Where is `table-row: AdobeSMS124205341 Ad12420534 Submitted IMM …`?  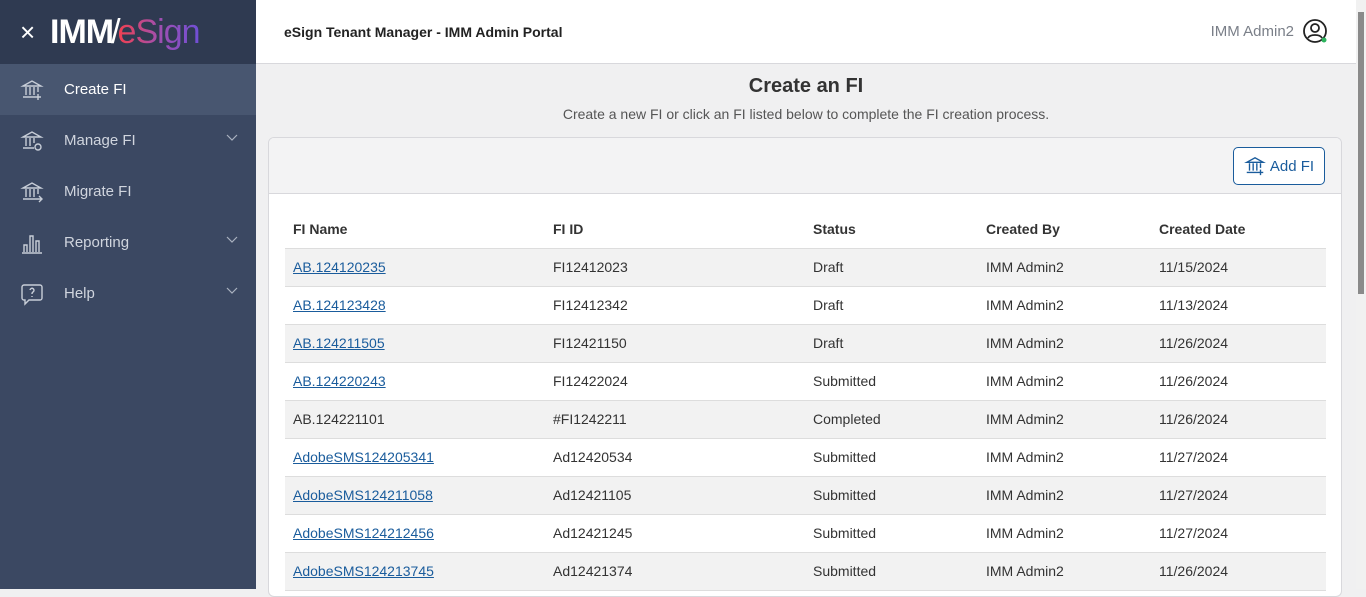 table-row: AdobeSMS124205341 Ad12420534 Submitted IMM … is located at coordinates (805, 457).